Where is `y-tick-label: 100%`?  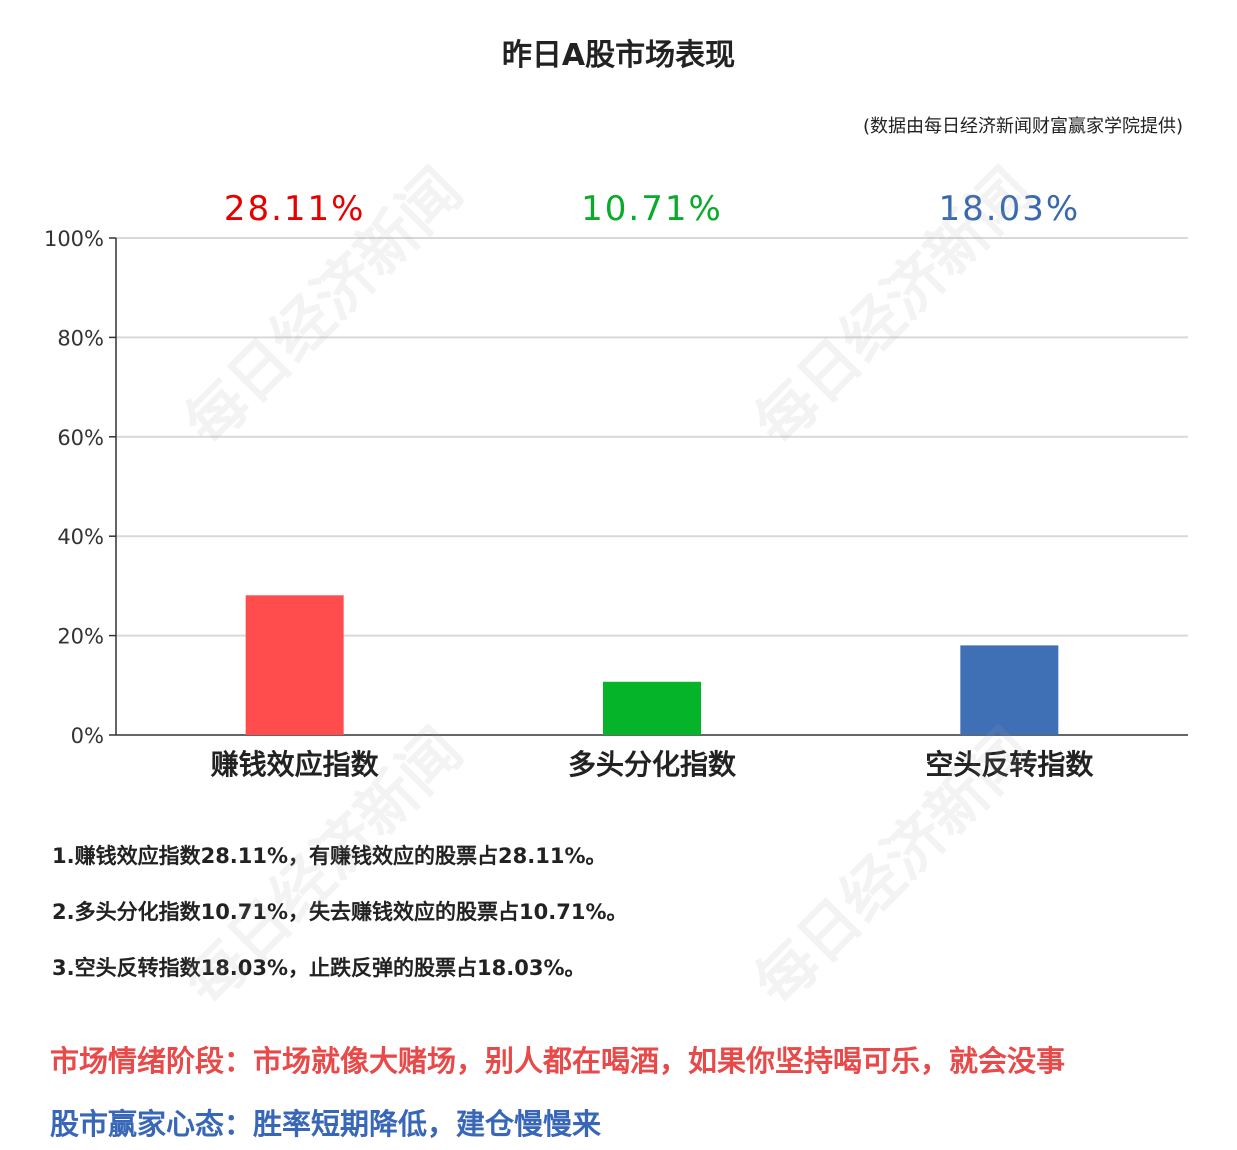 y-tick-label: 100% is located at coordinates (74, 239).